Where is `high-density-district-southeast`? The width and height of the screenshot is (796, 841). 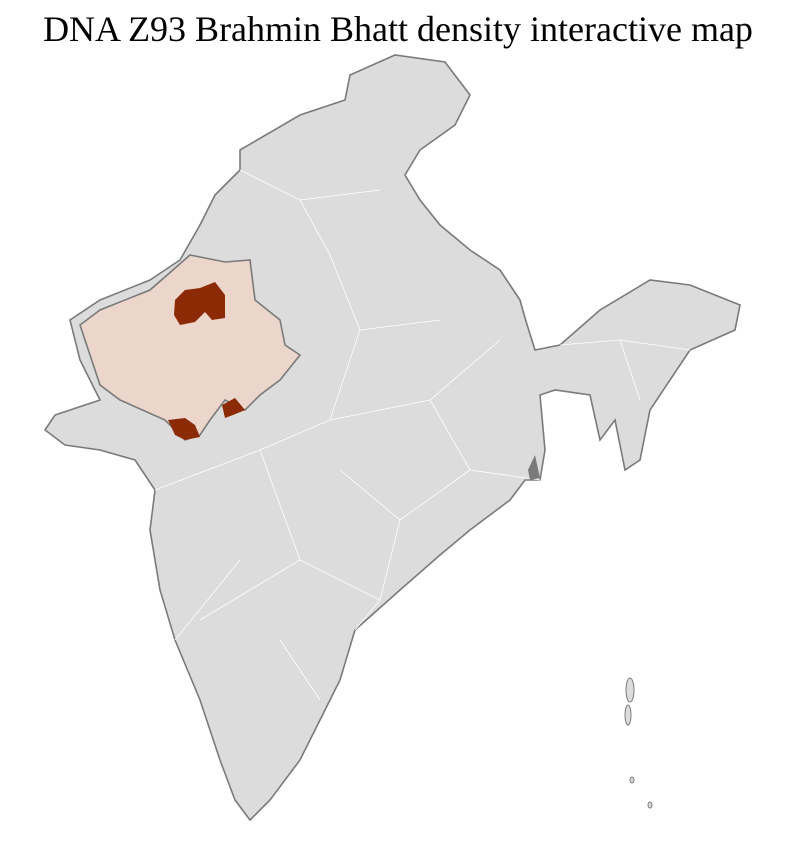 high-density-district-southeast is located at coordinates (233, 408).